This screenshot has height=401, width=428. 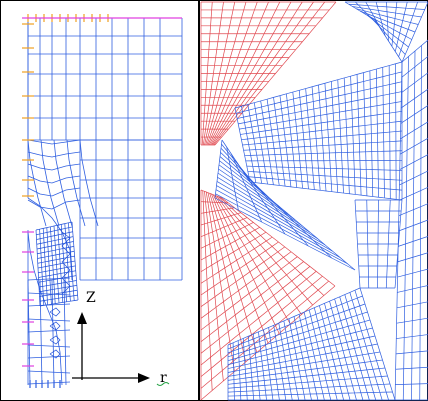 I want to click on notch-boundary, so click(x=45, y=308).